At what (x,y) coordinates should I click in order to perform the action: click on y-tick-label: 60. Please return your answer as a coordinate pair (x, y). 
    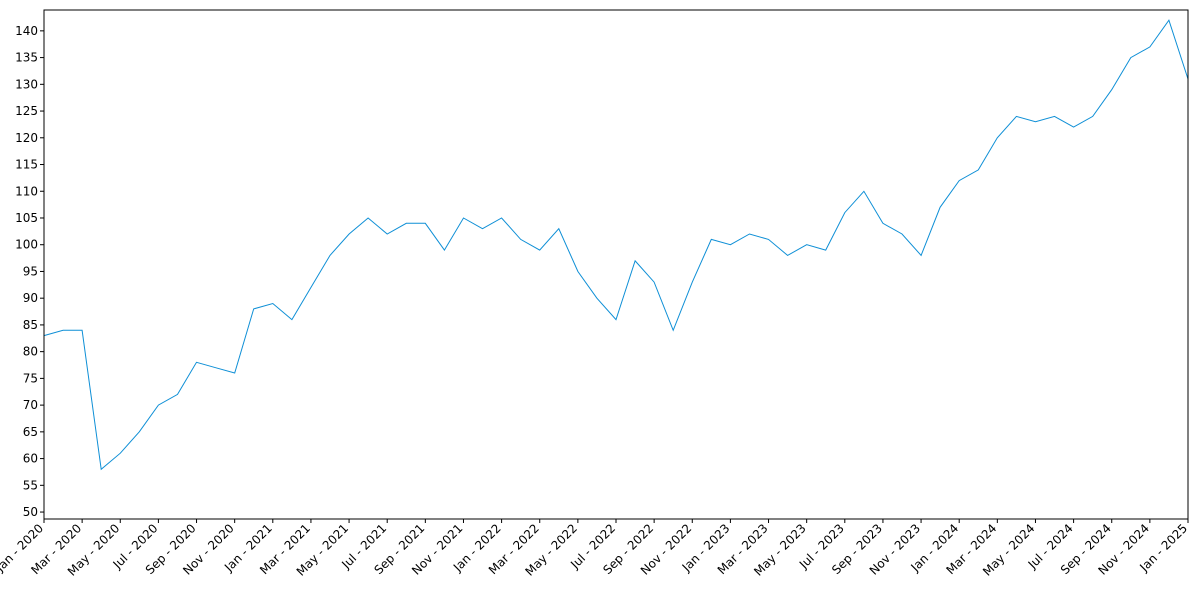
    Looking at the image, I should click on (30, 459).